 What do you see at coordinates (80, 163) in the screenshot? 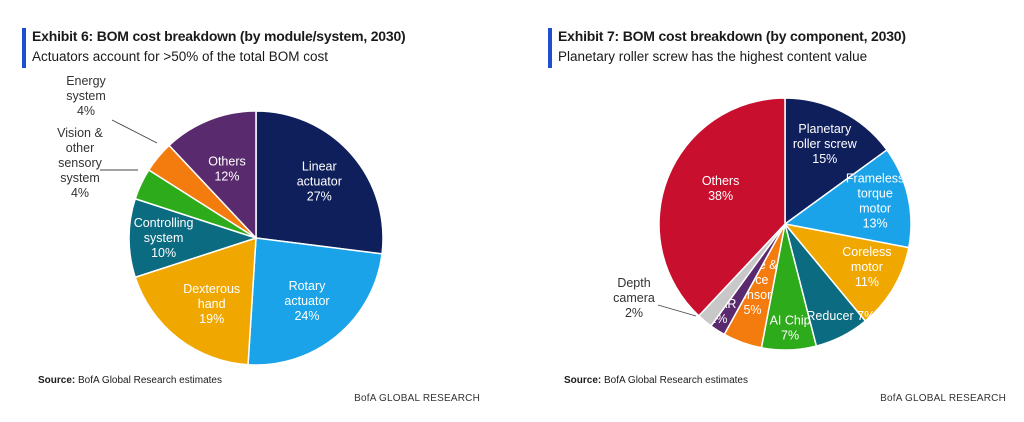
I see `slice-label-vision-other-sensory-system: Vision & other sensory system 4%` at bounding box center [80, 163].